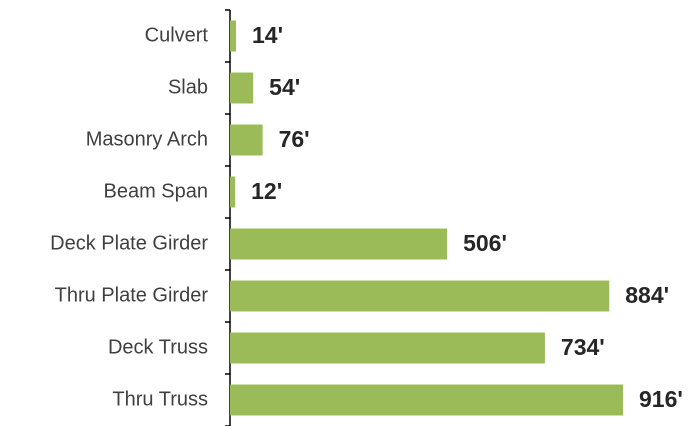  I want to click on data-label: 14', so click(267, 35).